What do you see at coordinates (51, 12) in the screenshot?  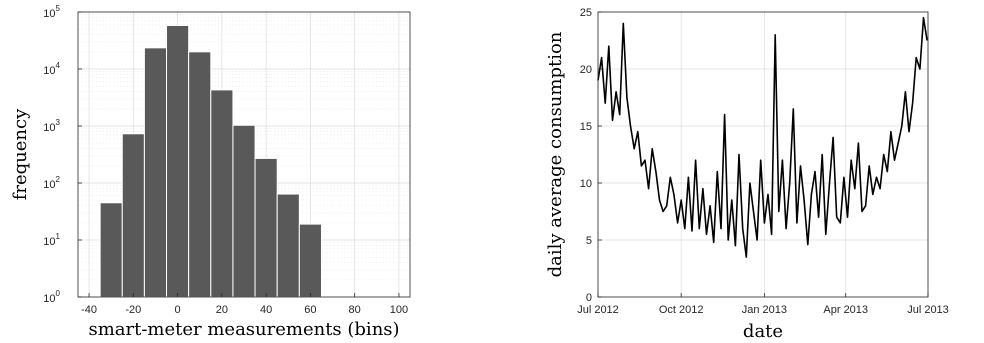 I see `histogram-y-tick-label: 10⁵` at bounding box center [51, 12].